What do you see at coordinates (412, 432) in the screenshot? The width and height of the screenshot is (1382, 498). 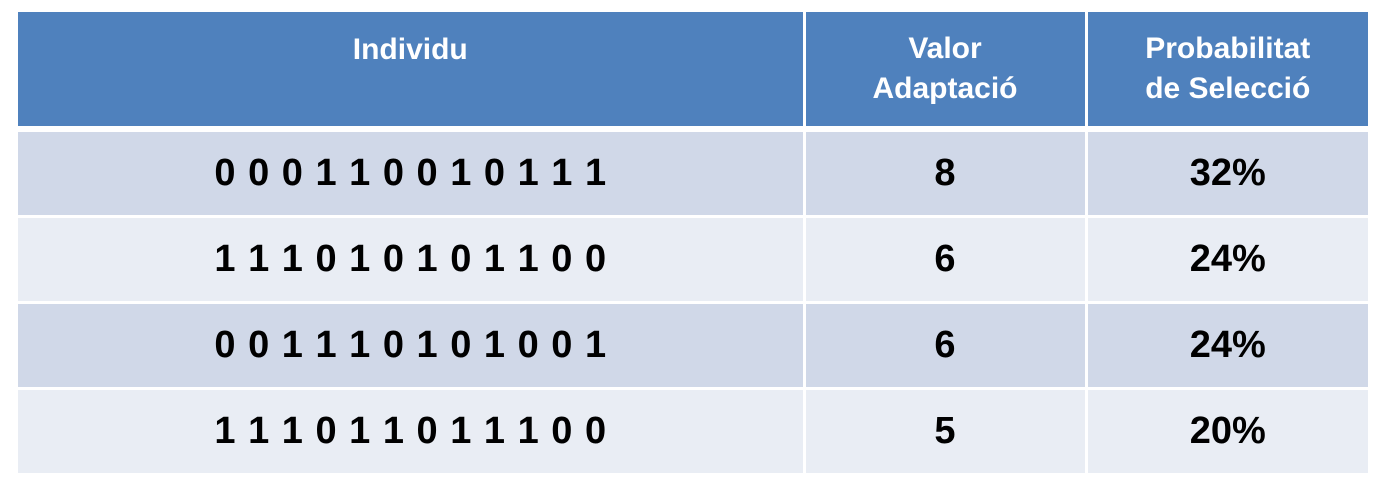 I see `individu-cell: 1 1 1 0 1 1 0 1 1 1 0 0` at bounding box center [412, 432].